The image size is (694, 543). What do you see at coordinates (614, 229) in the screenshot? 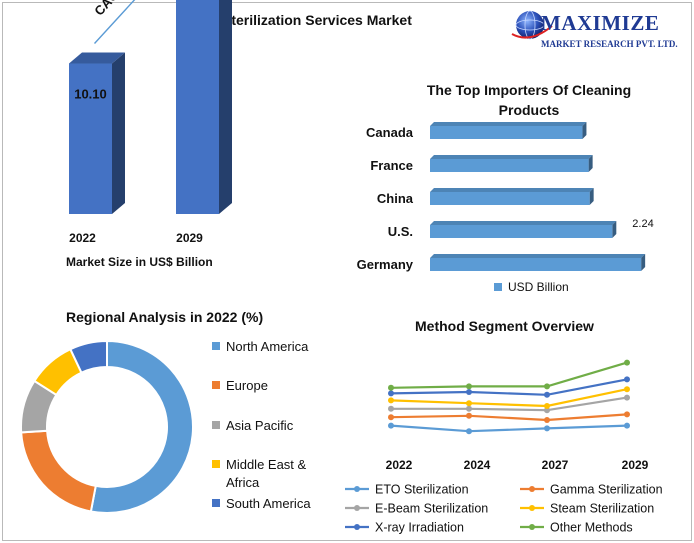
I see `importers-bar-side-U.S.` at bounding box center [614, 229].